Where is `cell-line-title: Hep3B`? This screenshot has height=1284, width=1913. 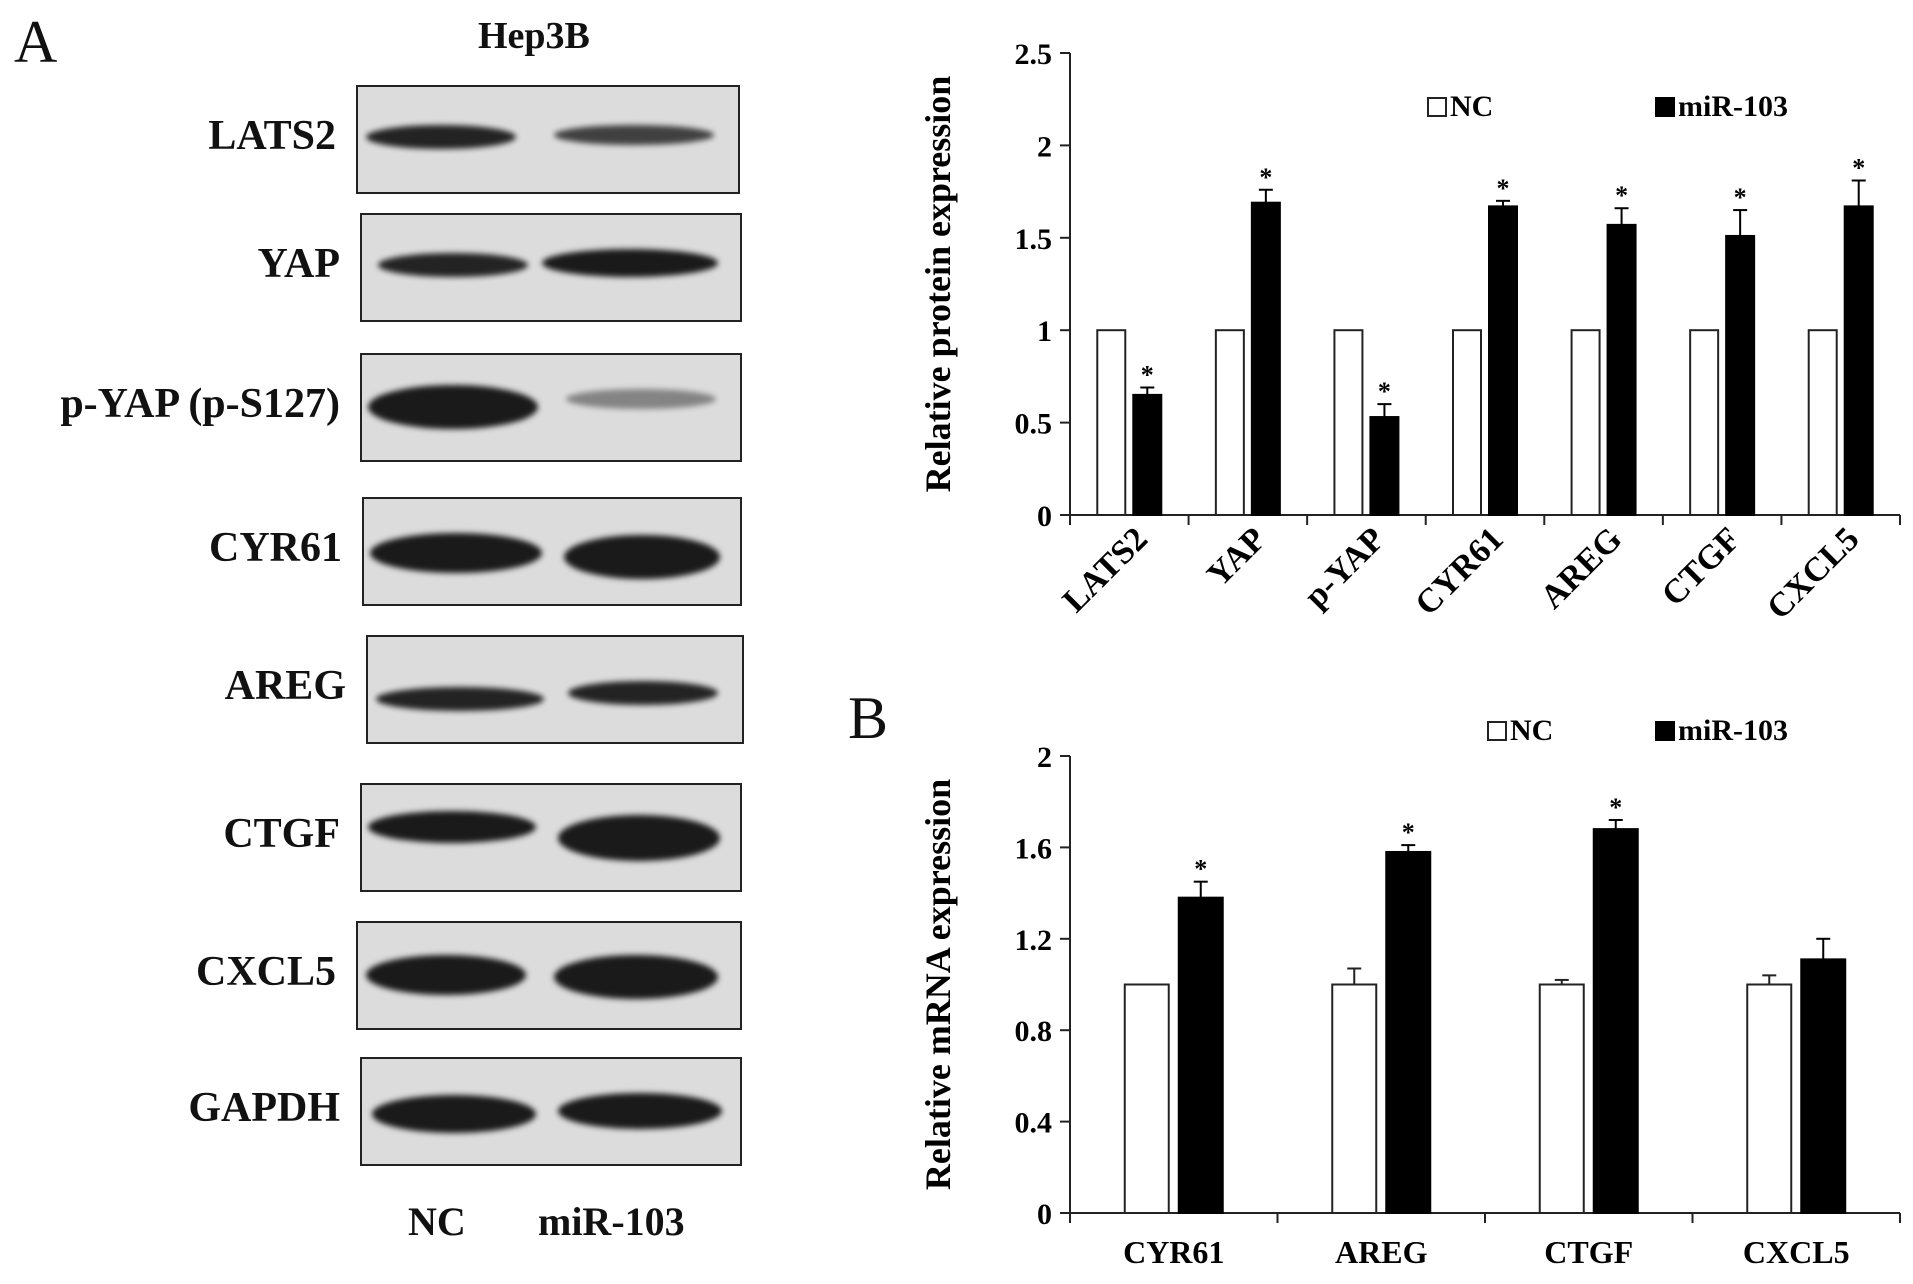
cell-line-title: Hep3B is located at coordinates (534, 36).